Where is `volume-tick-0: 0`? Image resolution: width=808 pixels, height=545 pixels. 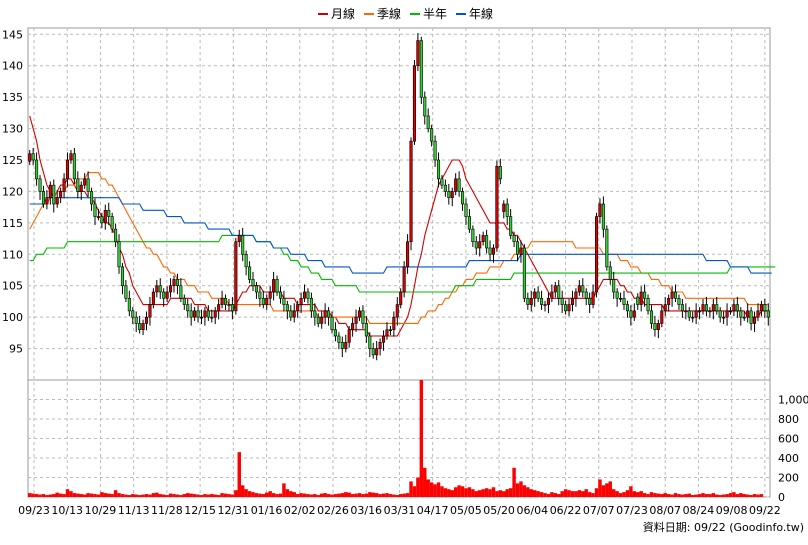 volume-tick-0: 0 is located at coordinates (781, 497).